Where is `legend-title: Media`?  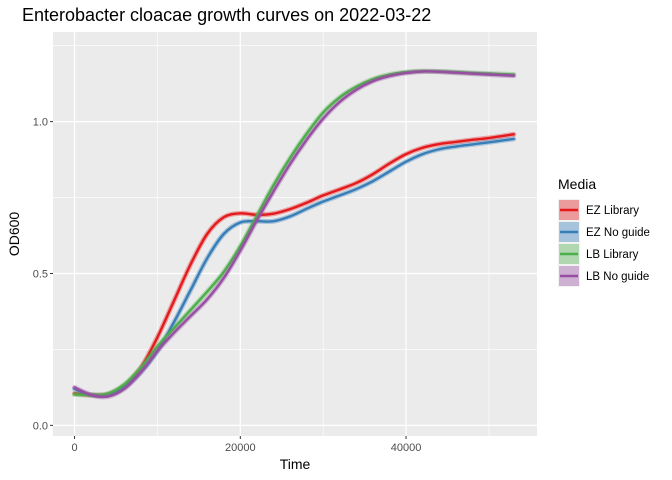 legend-title: Media is located at coordinates (577, 184).